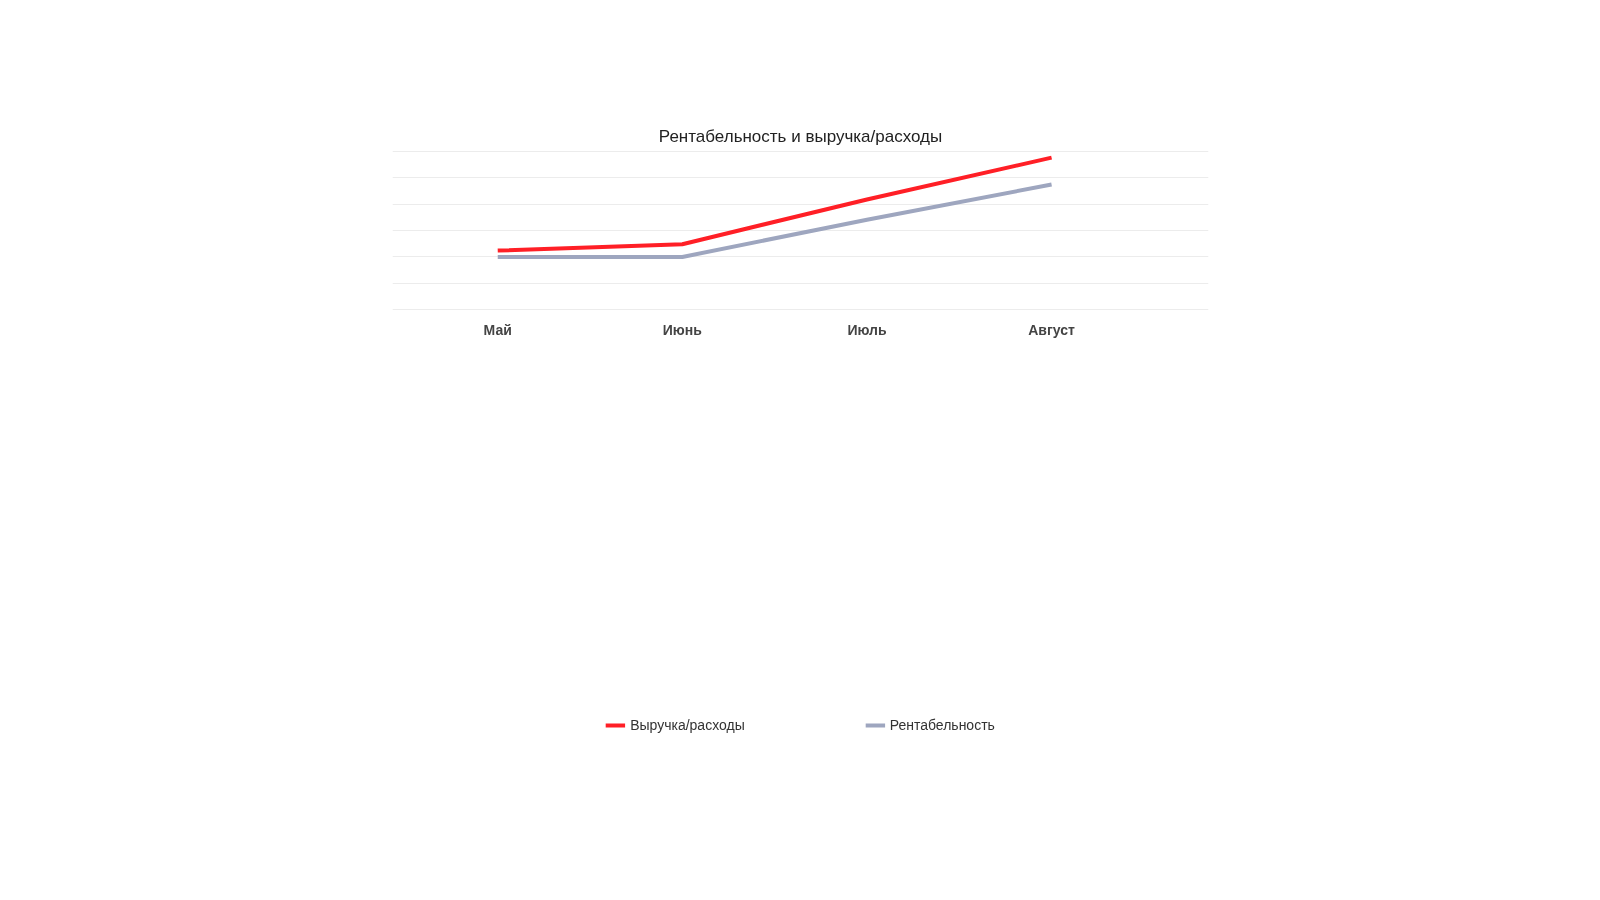 Image resolution: width=1600 pixels, height=900 pixels. What do you see at coordinates (682, 329) in the screenshot?
I see `x-tick-label: Июнь` at bounding box center [682, 329].